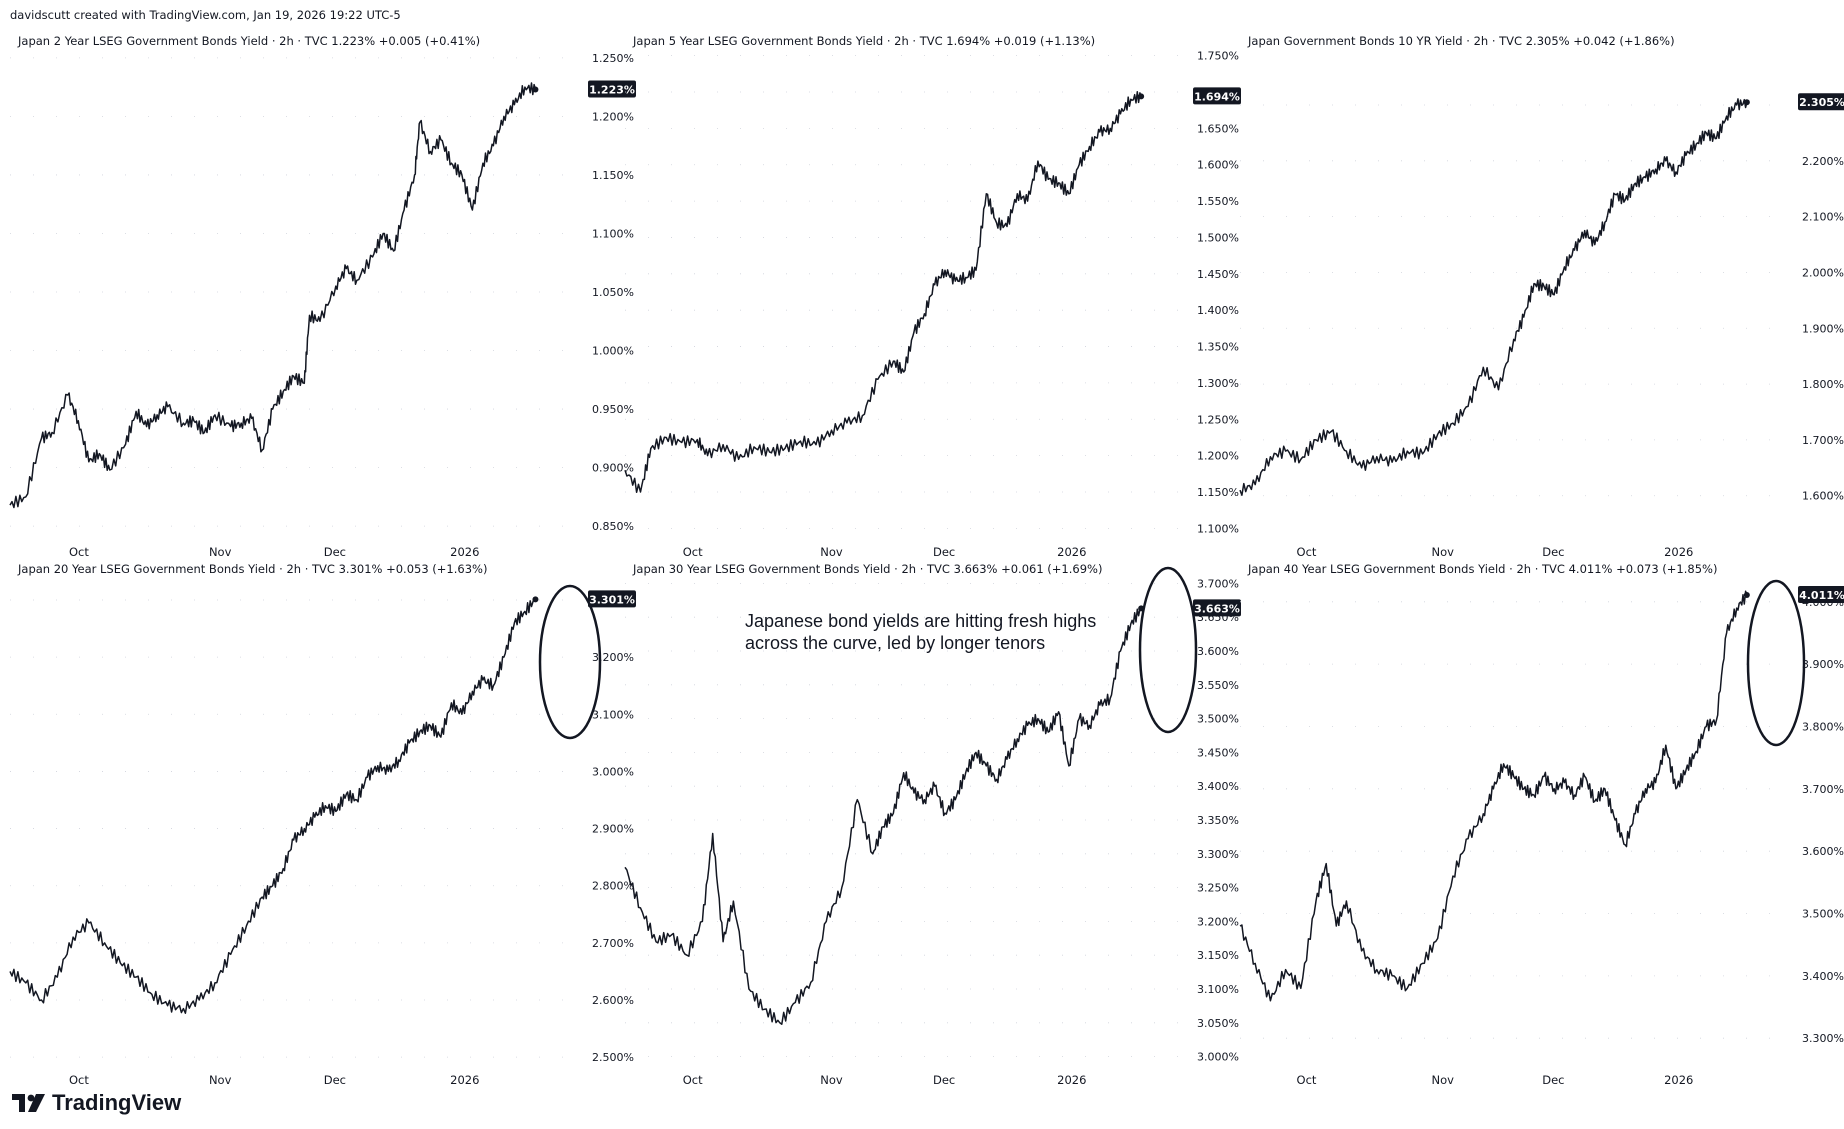 The image size is (1844, 1129). What do you see at coordinates (613, 886) in the screenshot?
I see `y-tick-label: 2.800%` at bounding box center [613, 886].